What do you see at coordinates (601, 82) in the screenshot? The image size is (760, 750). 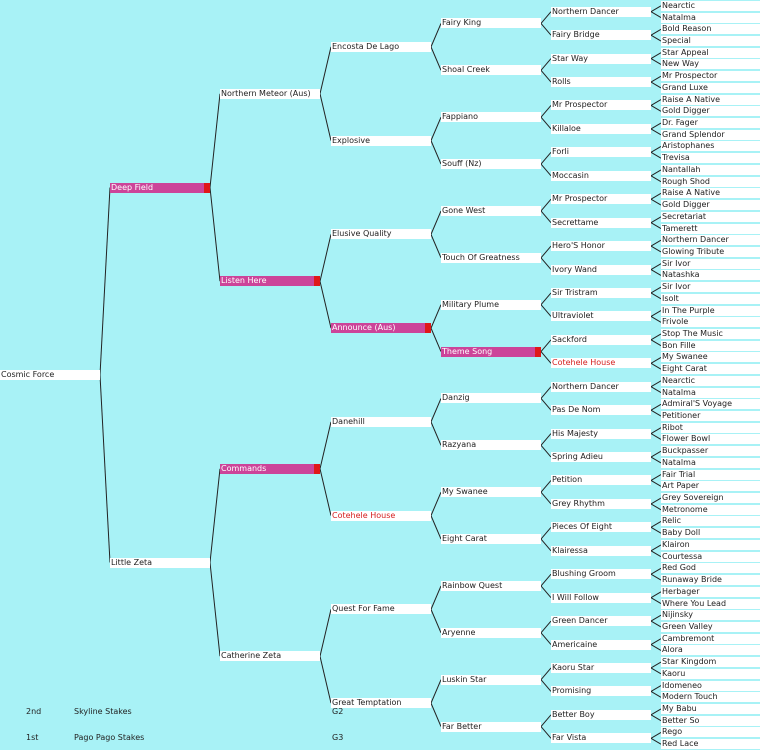 I see `horse-g5-3: Rolls` at bounding box center [601, 82].